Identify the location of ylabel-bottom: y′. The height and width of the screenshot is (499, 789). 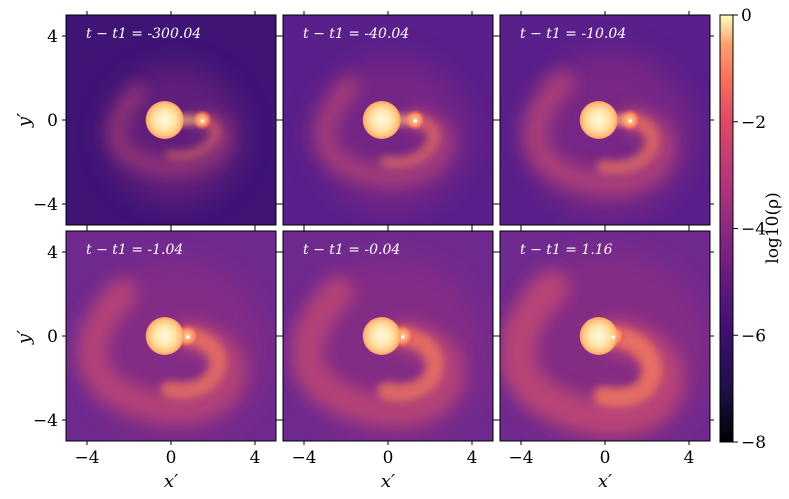
(24, 337).